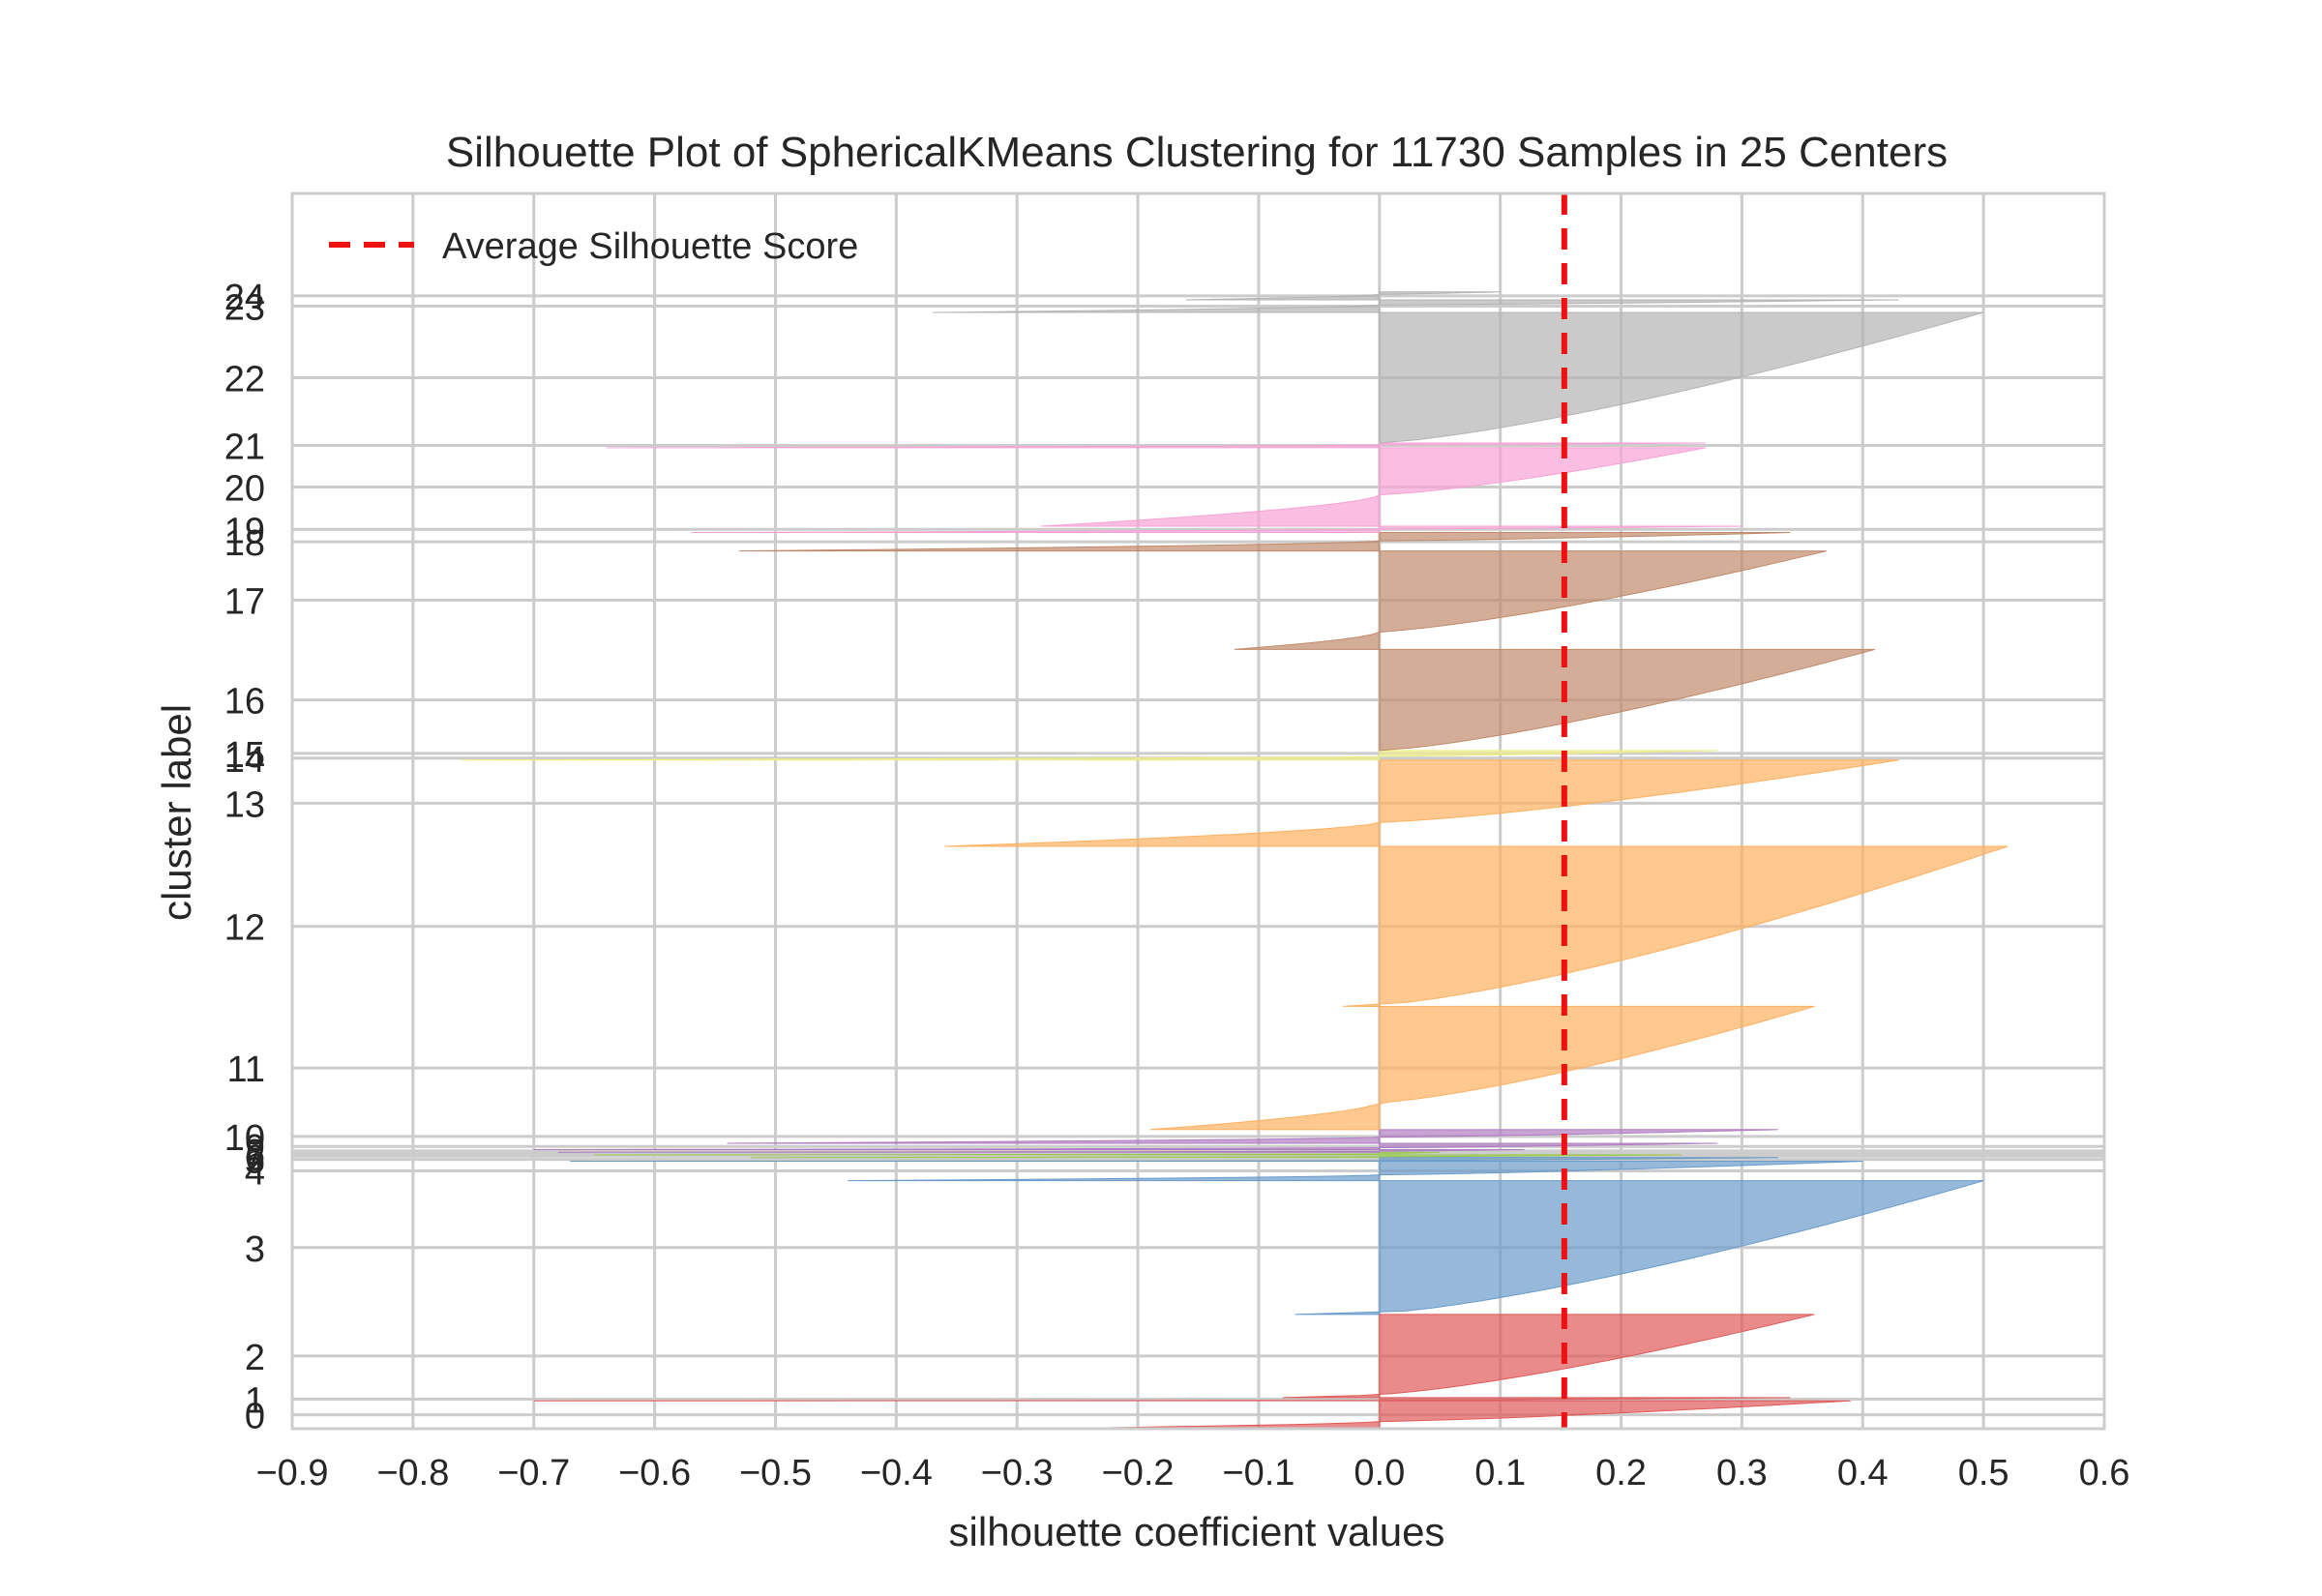  Describe the element at coordinates (1439, 1415) in the screenshot. I see `cluster-0-area` at that location.